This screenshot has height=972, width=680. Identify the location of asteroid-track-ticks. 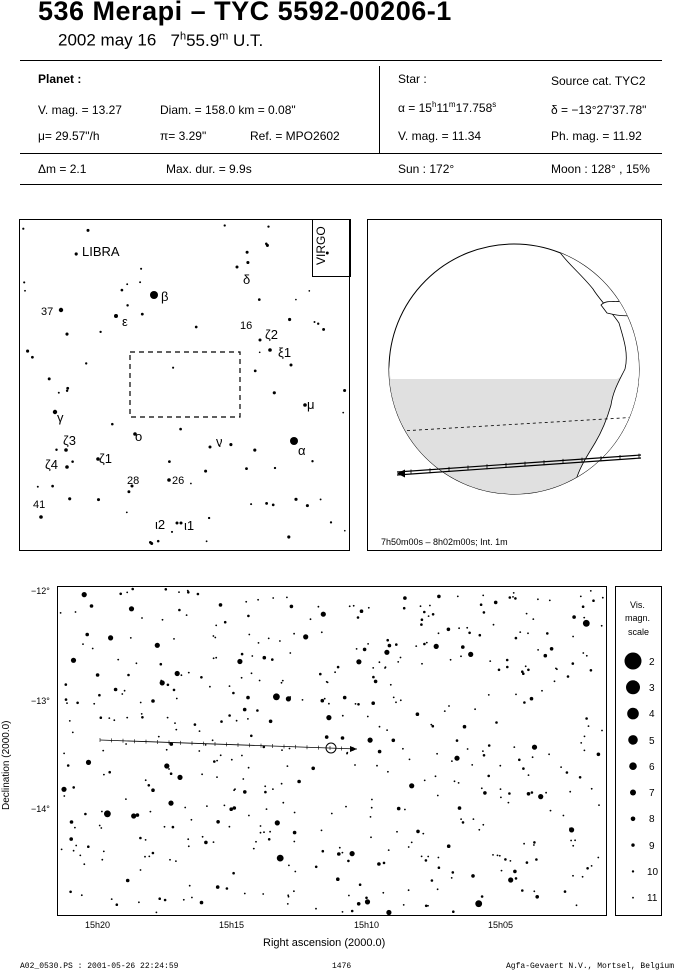
(226, 744).